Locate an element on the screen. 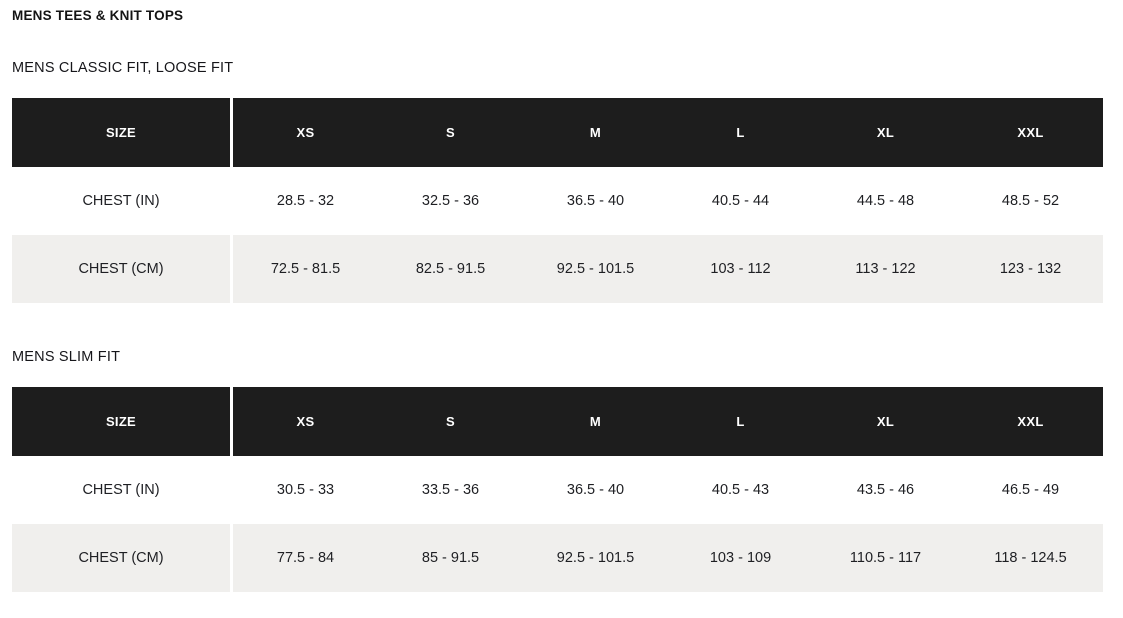 This screenshot has width=1123, height=618. size-value-cell: 82.5 - 91.5 is located at coordinates (450, 269).